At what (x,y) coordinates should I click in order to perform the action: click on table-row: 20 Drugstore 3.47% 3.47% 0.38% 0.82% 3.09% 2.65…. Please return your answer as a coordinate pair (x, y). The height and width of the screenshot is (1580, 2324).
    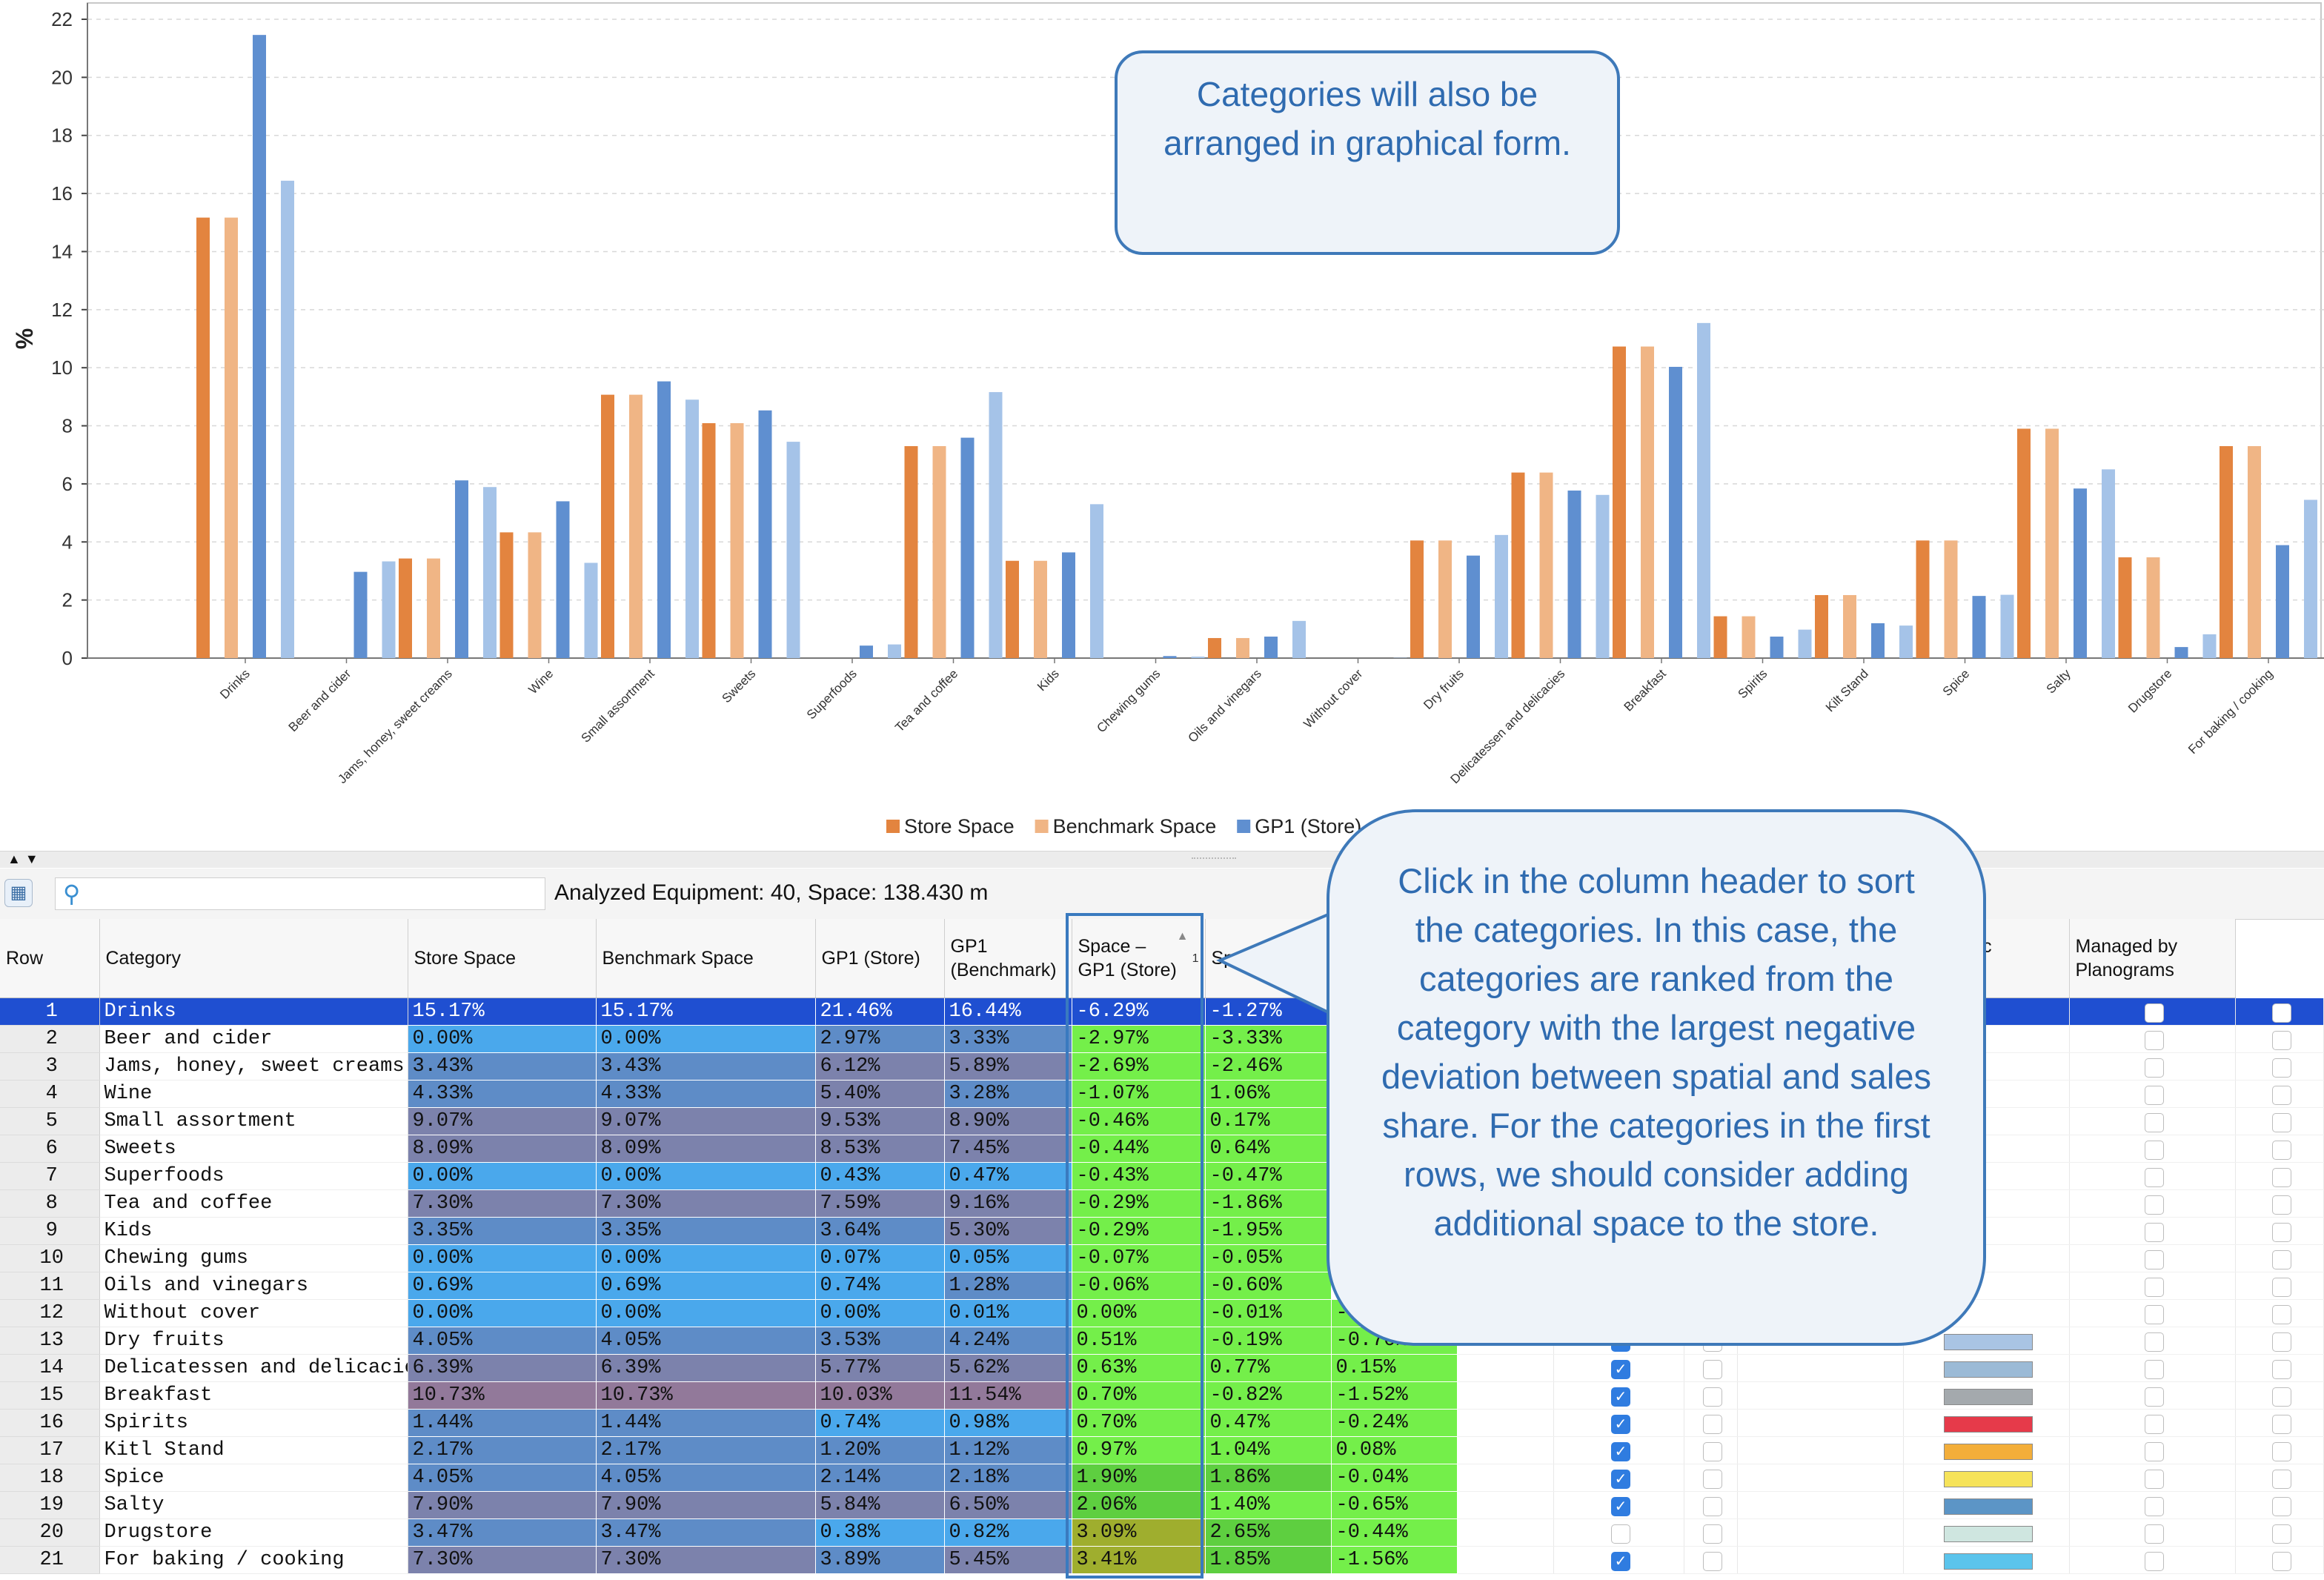
    Looking at the image, I should click on (1162, 1533).